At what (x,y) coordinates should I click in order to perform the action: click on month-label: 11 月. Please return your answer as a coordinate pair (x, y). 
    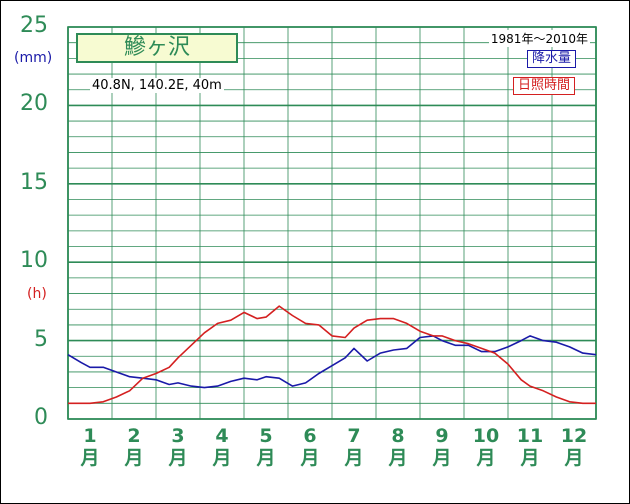
    Looking at the image, I should click on (530, 447).